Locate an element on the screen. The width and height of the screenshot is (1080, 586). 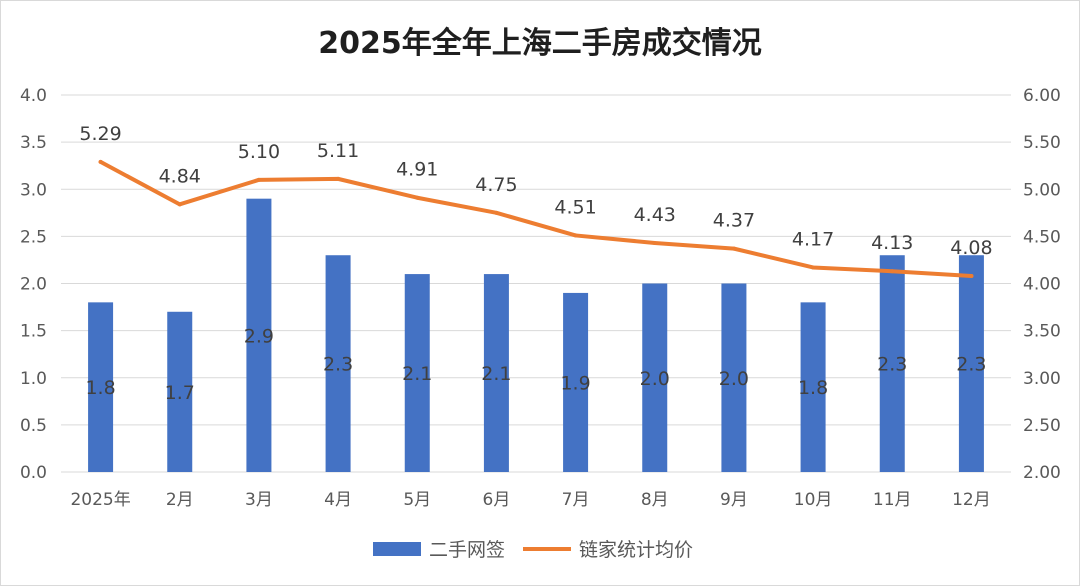
line-data-label: 4.37 is located at coordinates (734, 221).